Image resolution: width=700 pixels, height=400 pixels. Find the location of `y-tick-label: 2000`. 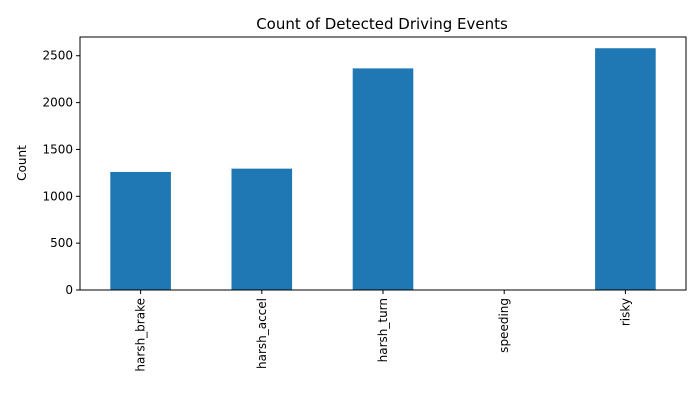

y-tick-label: 2000 is located at coordinates (57, 103).